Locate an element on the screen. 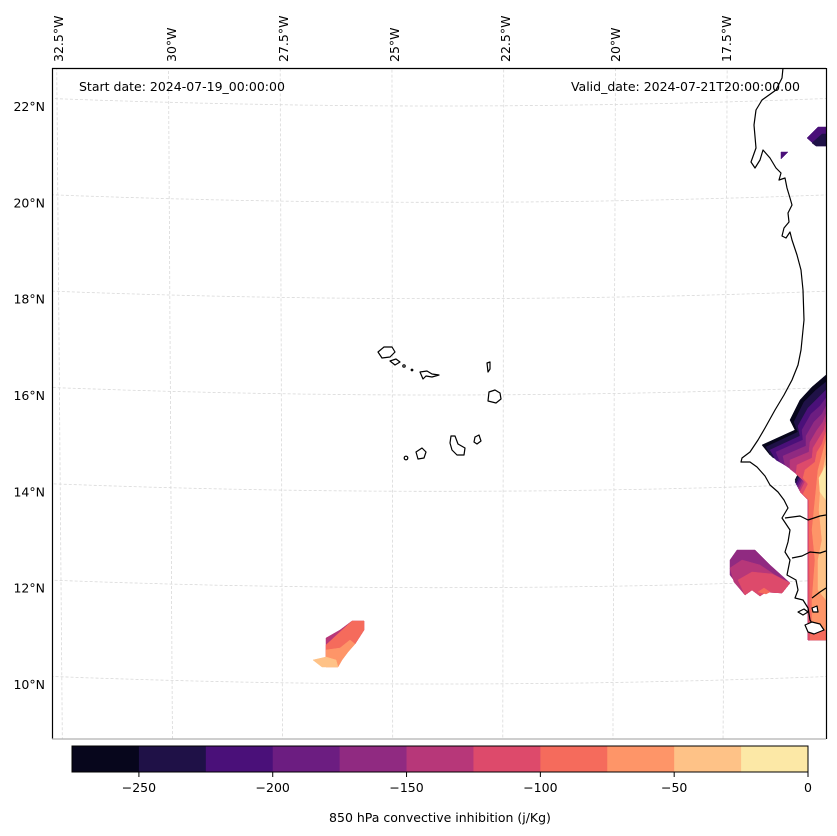 This screenshot has height=836, width=837. longitude-tick-label: 20°W is located at coordinates (615, 44).